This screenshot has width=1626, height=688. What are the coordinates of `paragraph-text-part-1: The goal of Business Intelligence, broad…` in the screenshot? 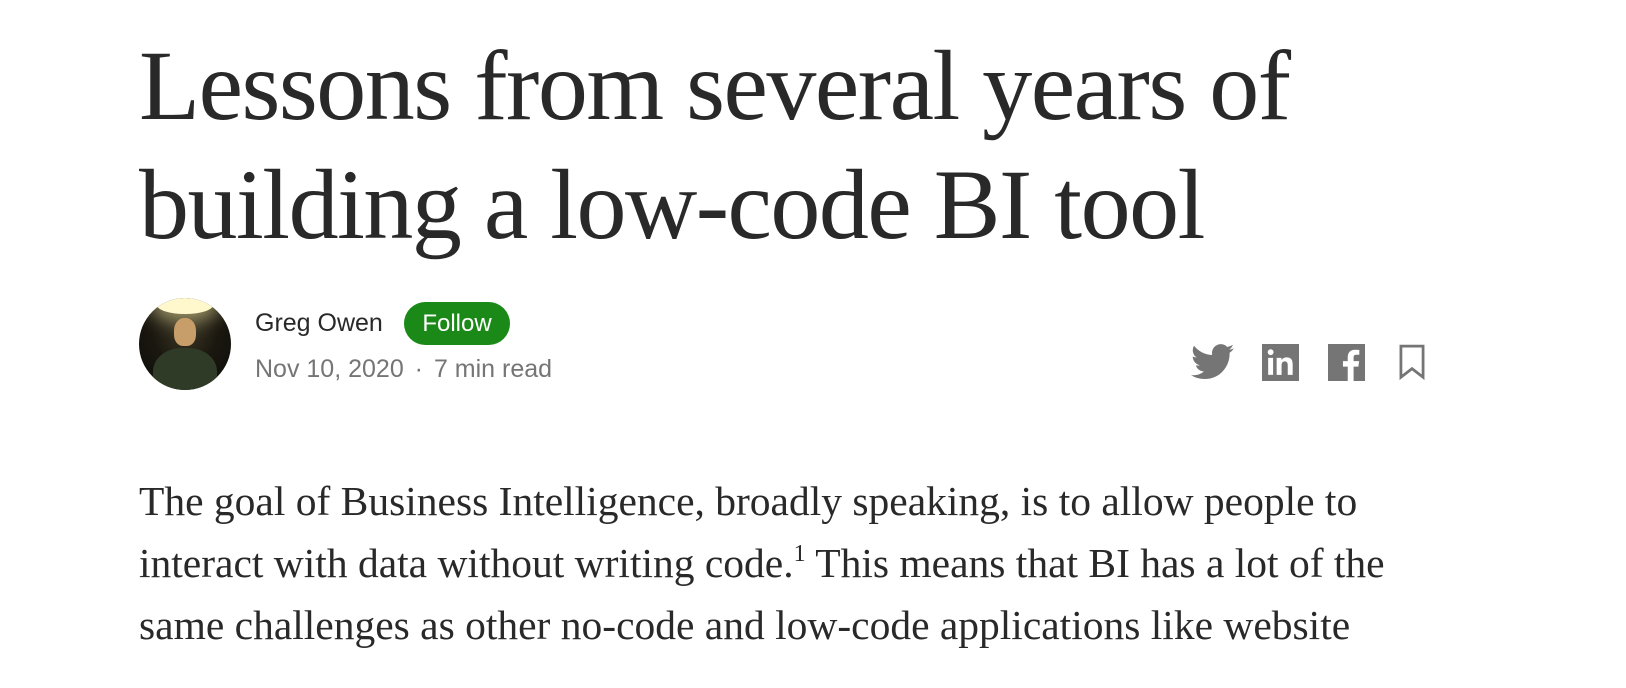 It's located at (748, 532).